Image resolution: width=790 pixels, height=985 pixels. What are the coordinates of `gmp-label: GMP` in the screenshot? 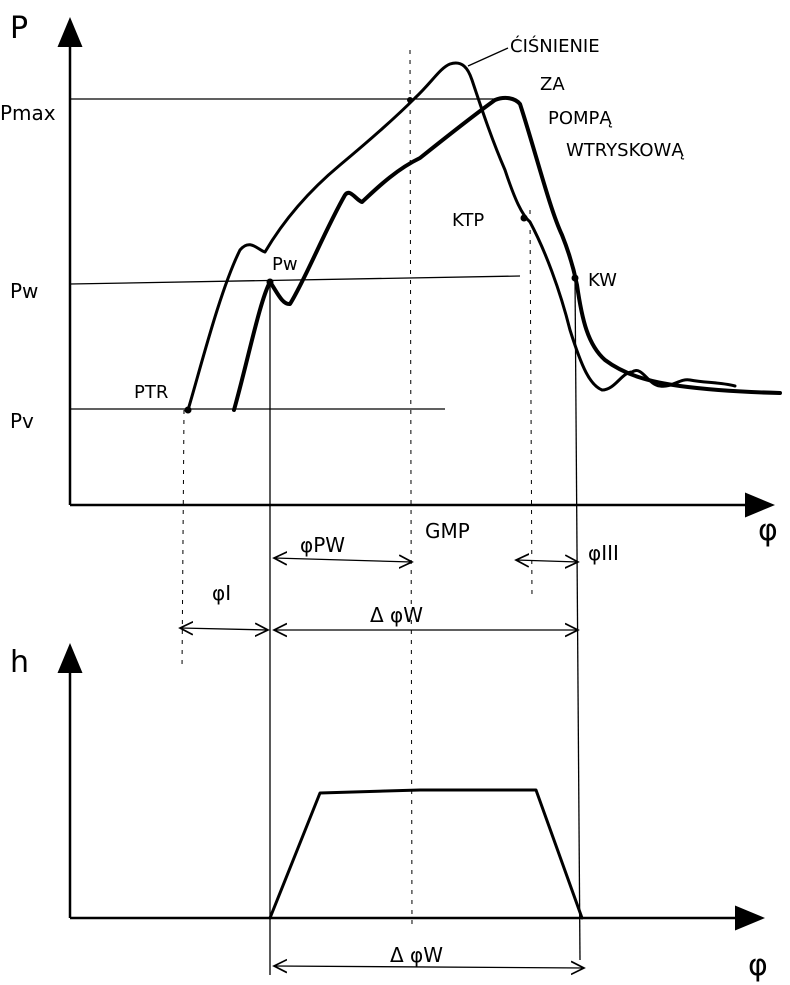 It's located at (447, 531).